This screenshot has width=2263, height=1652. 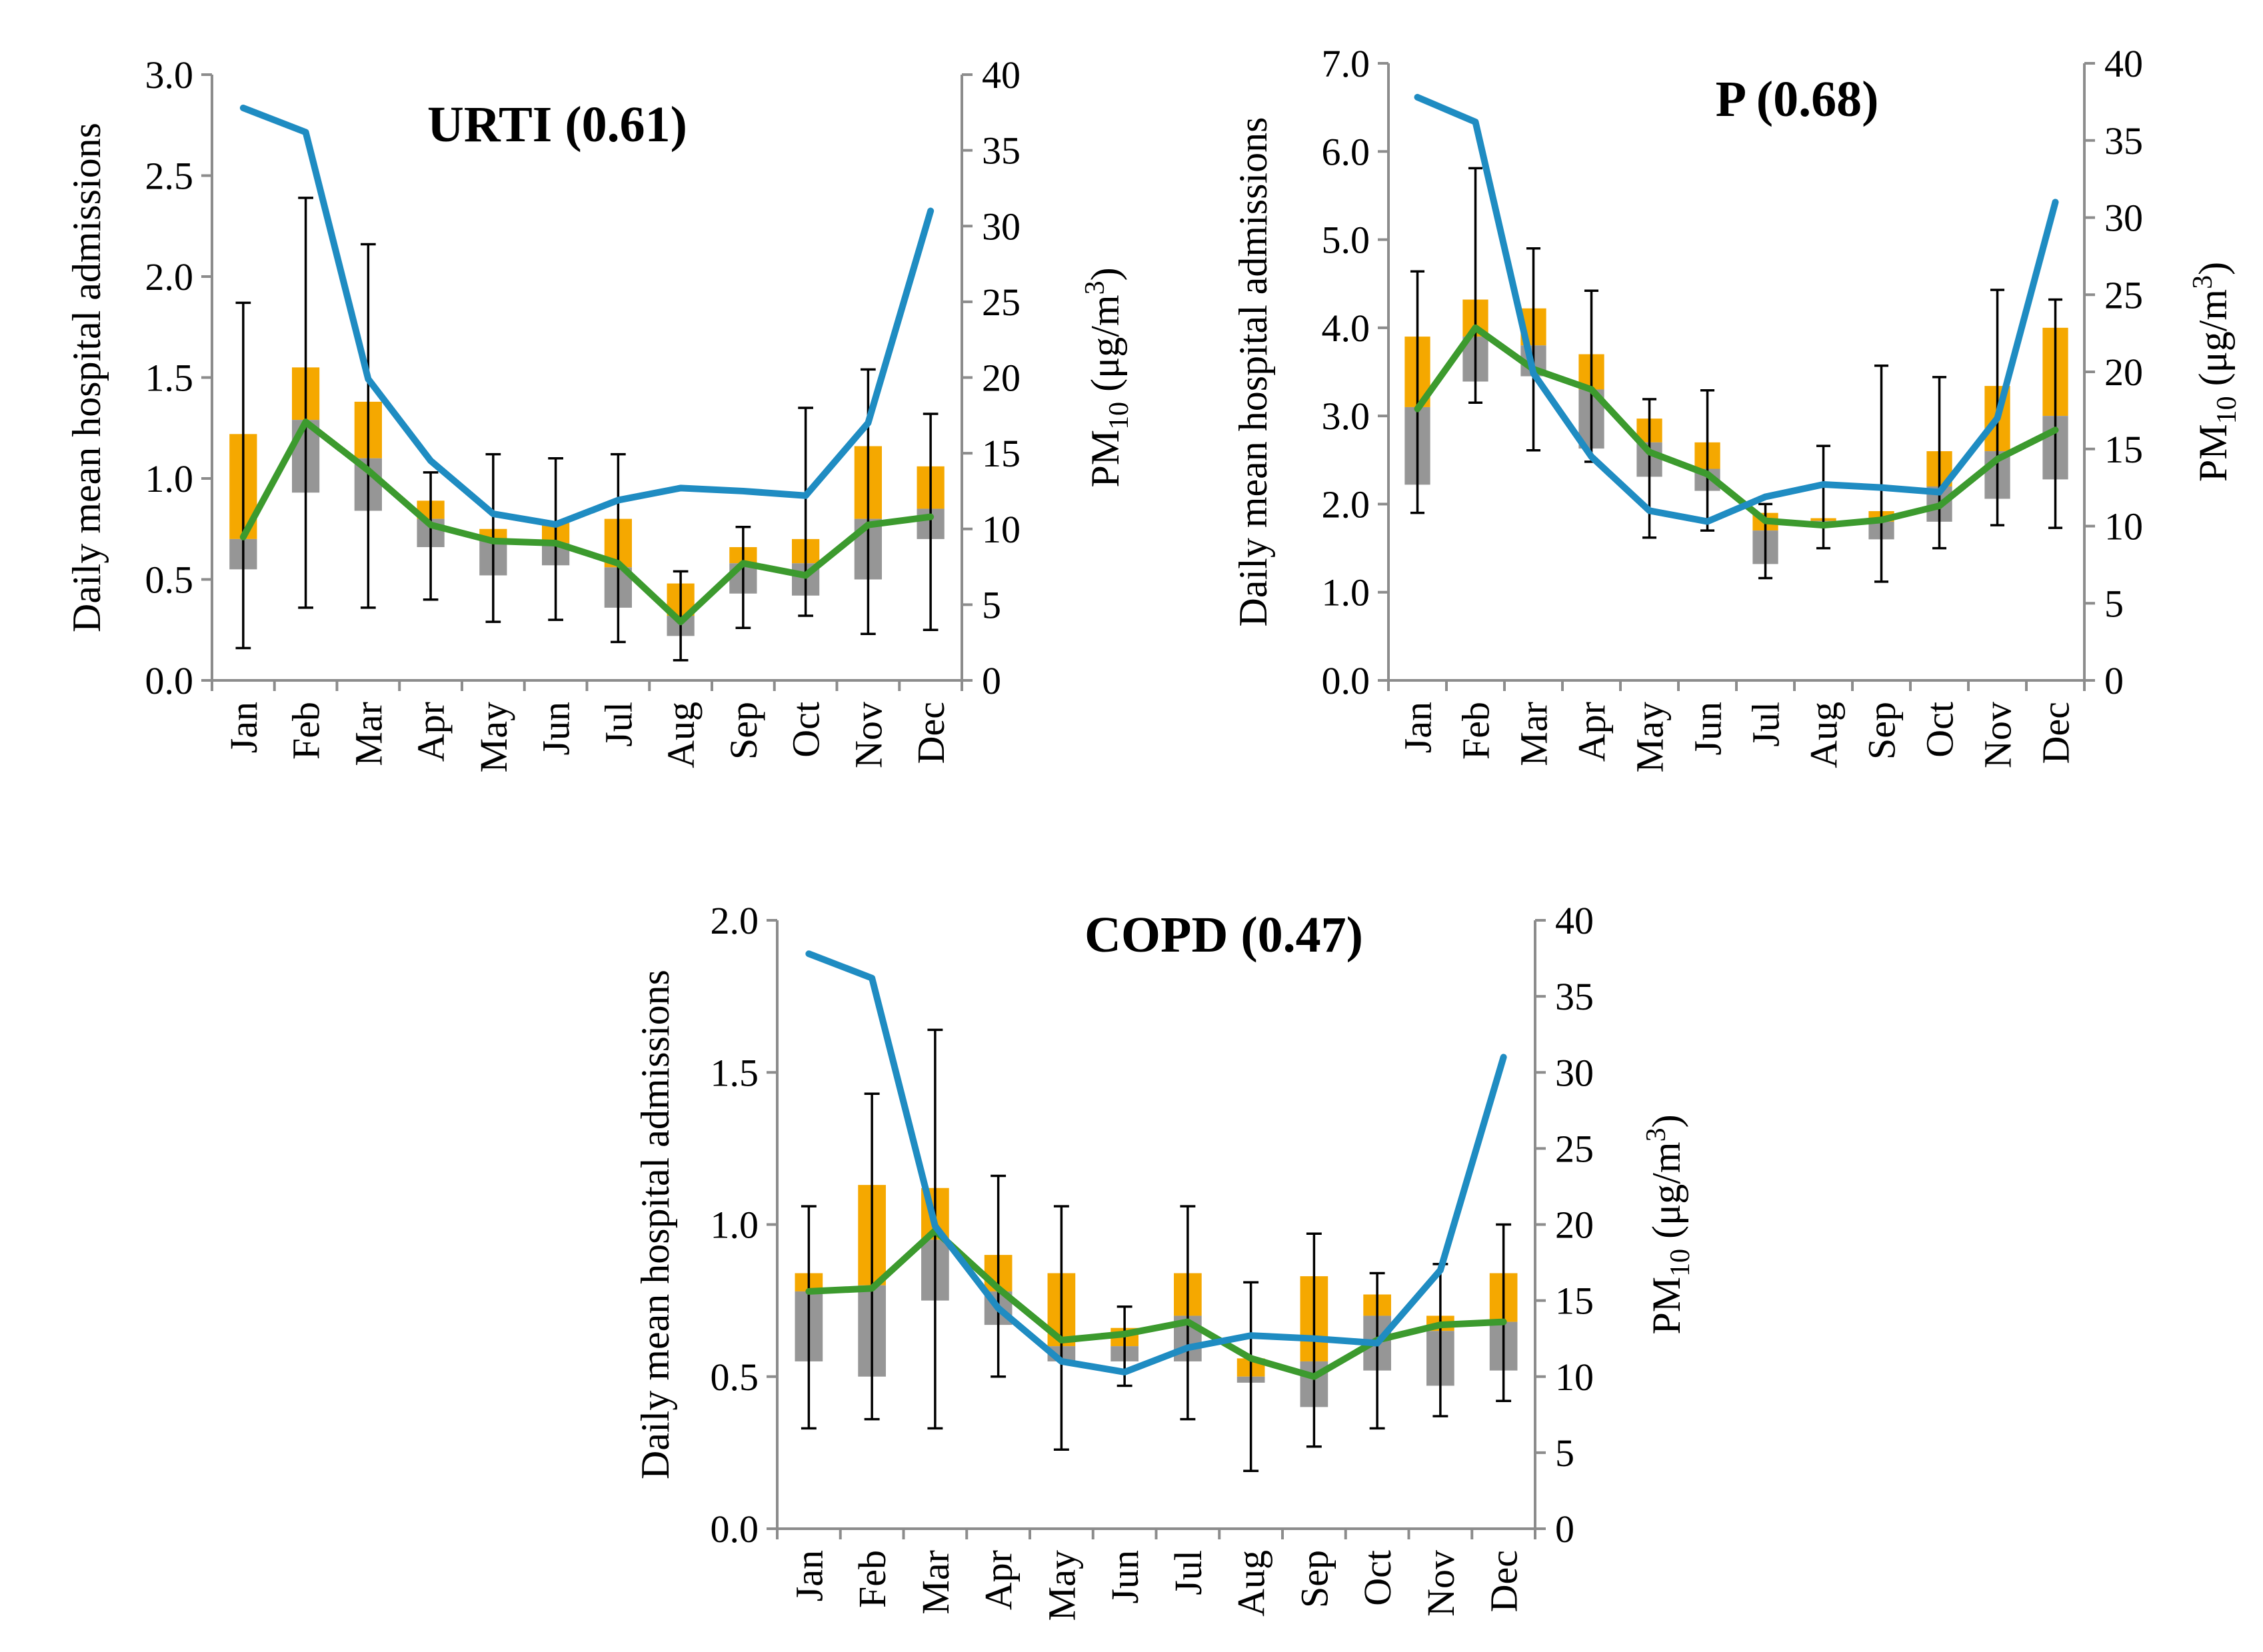 What do you see at coordinates (557, 125) in the screenshot?
I see `chart-title: URTI (0.61)` at bounding box center [557, 125].